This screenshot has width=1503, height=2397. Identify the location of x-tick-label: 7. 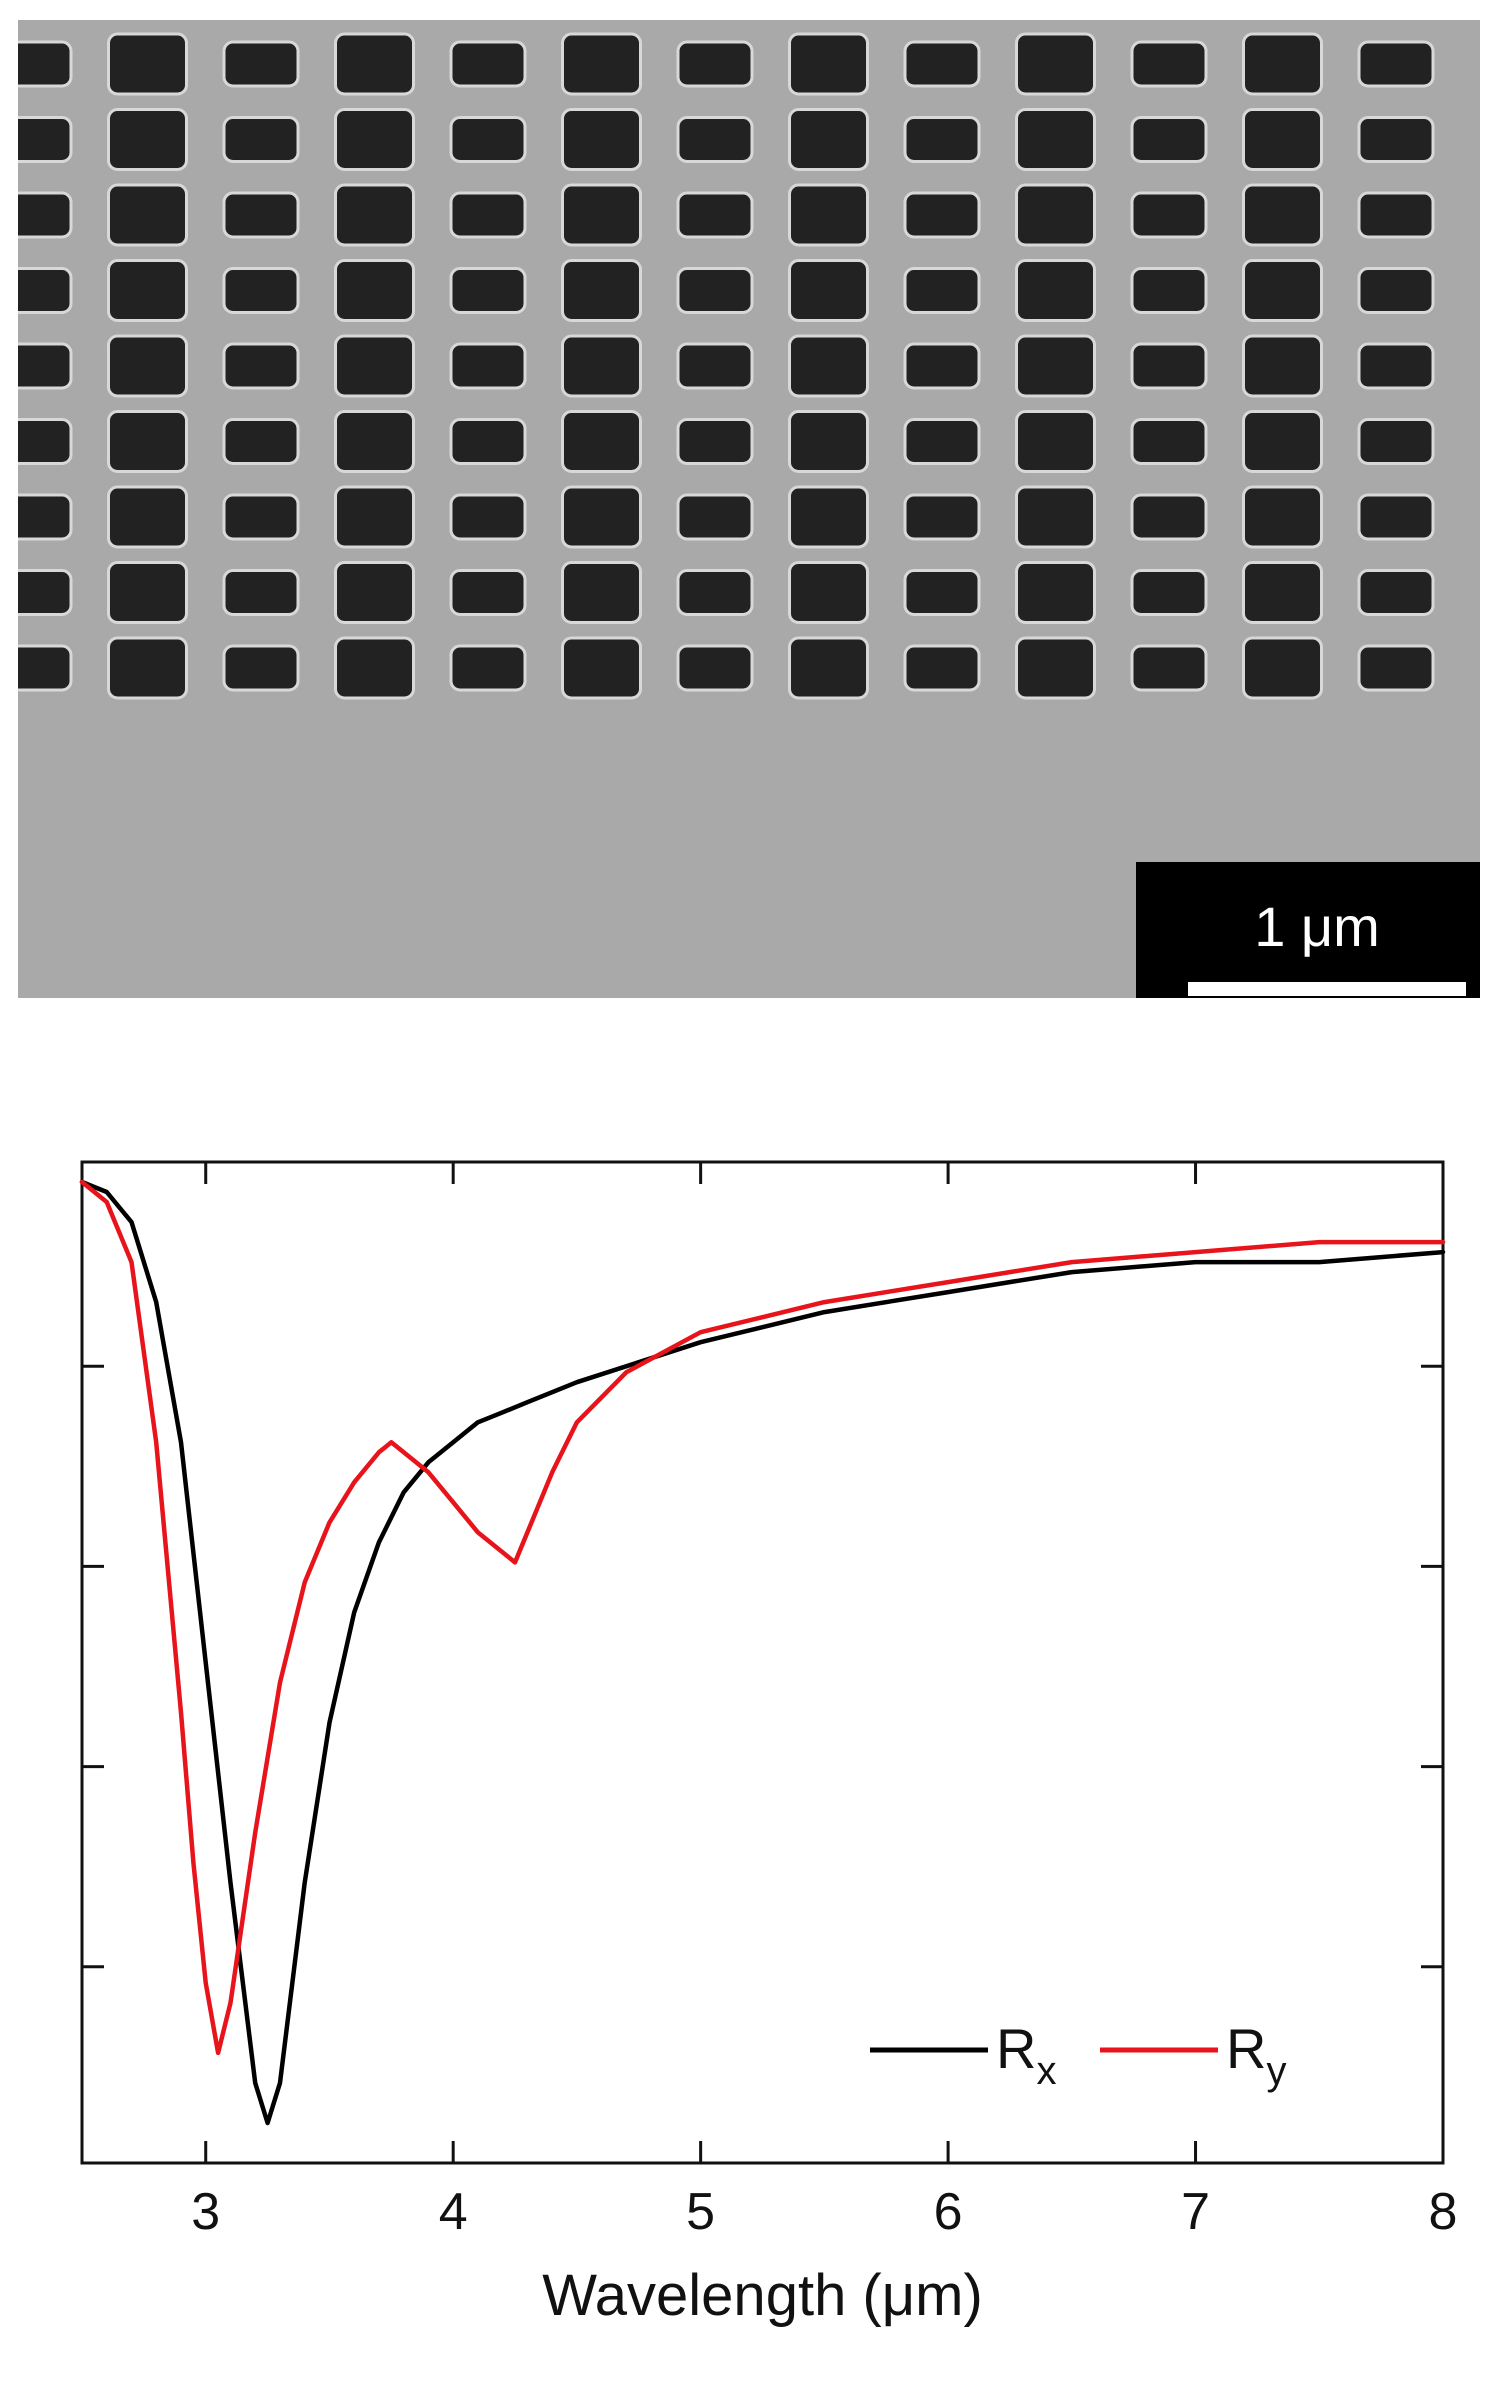
(1195, 2212).